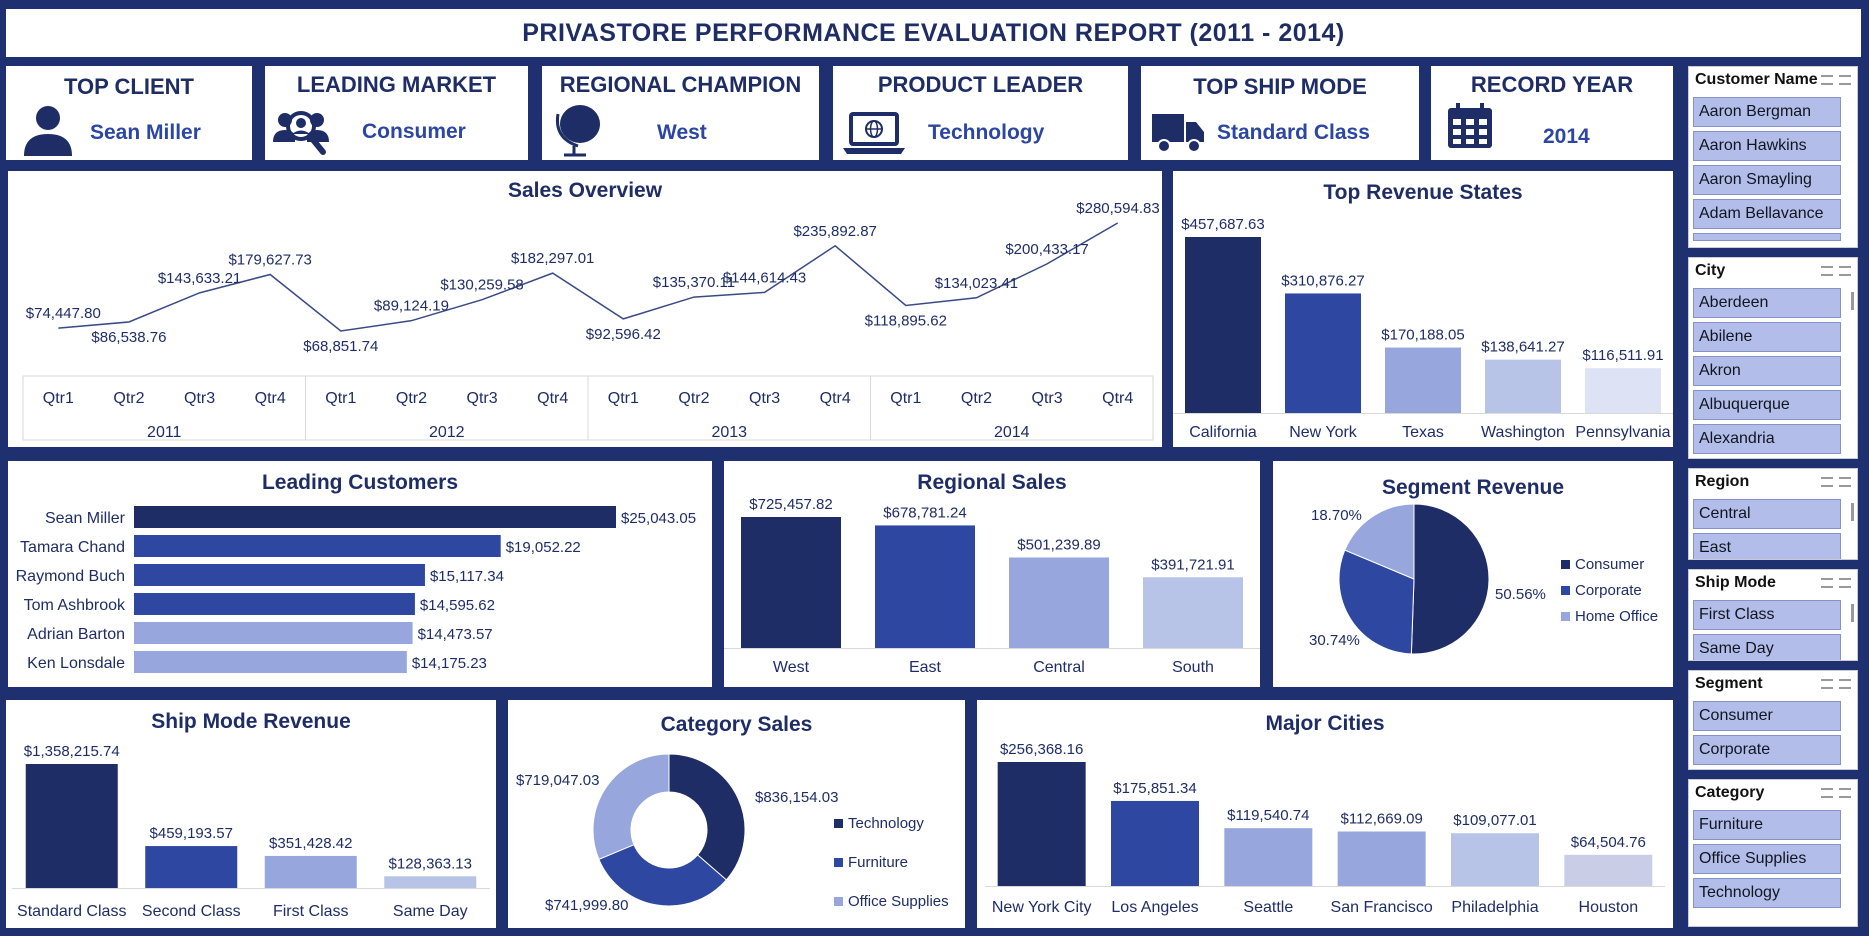  What do you see at coordinates (1323, 432) in the screenshot?
I see `category-label: New York` at bounding box center [1323, 432].